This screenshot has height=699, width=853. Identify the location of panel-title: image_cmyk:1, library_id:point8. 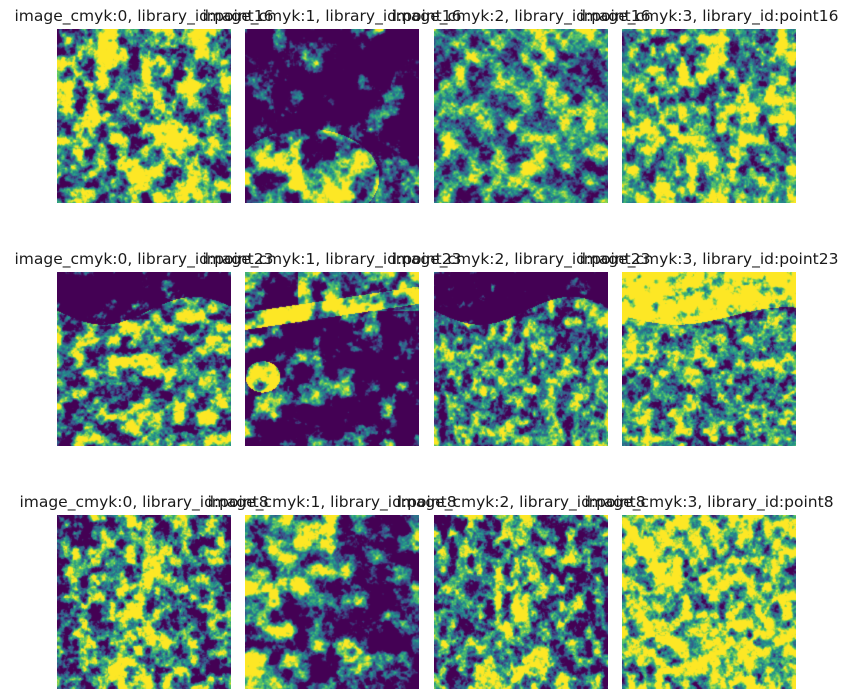
(332, 502).